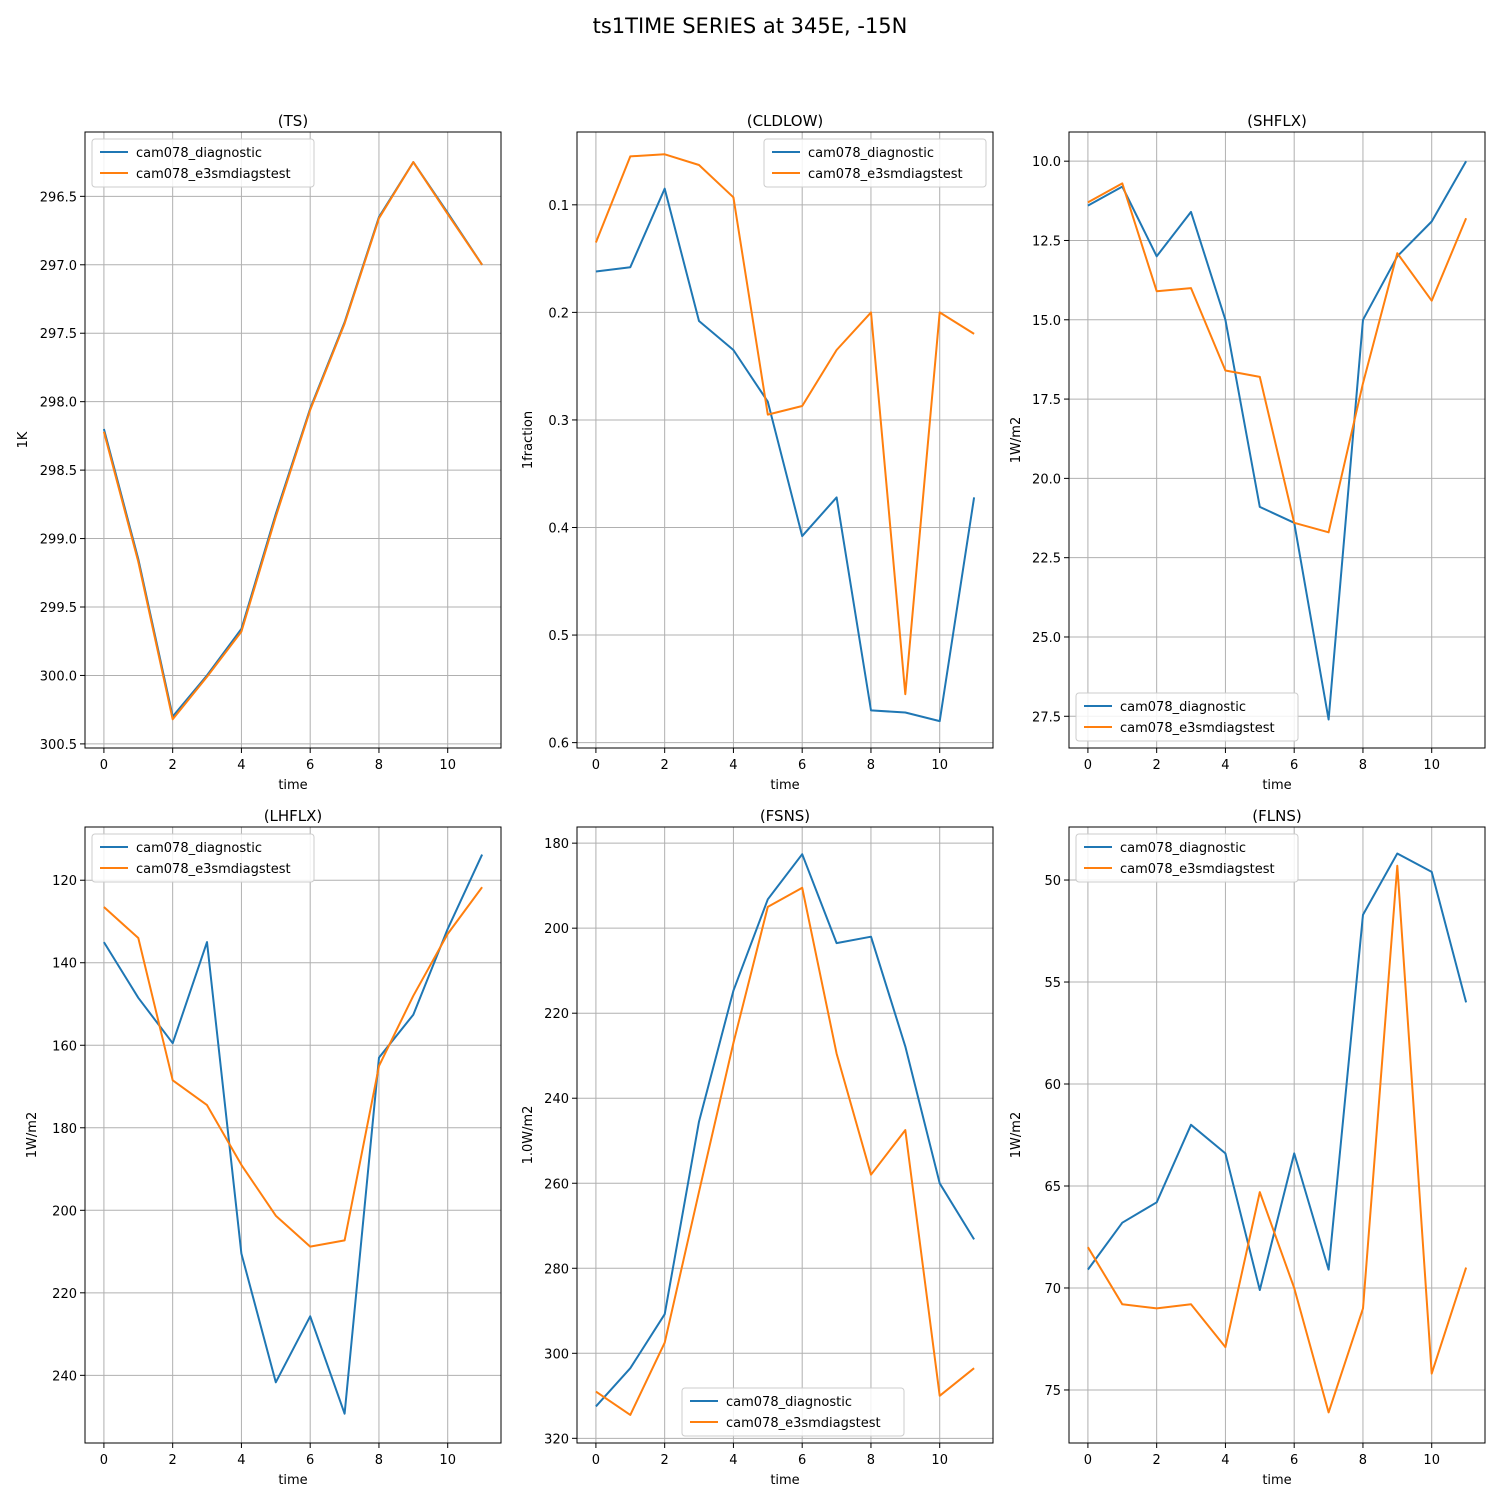 This screenshot has height=1500, width=1500. Describe the element at coordinates (293, 816) in the screenshot. I see `subplot-title: (LHFLX)` at that location.